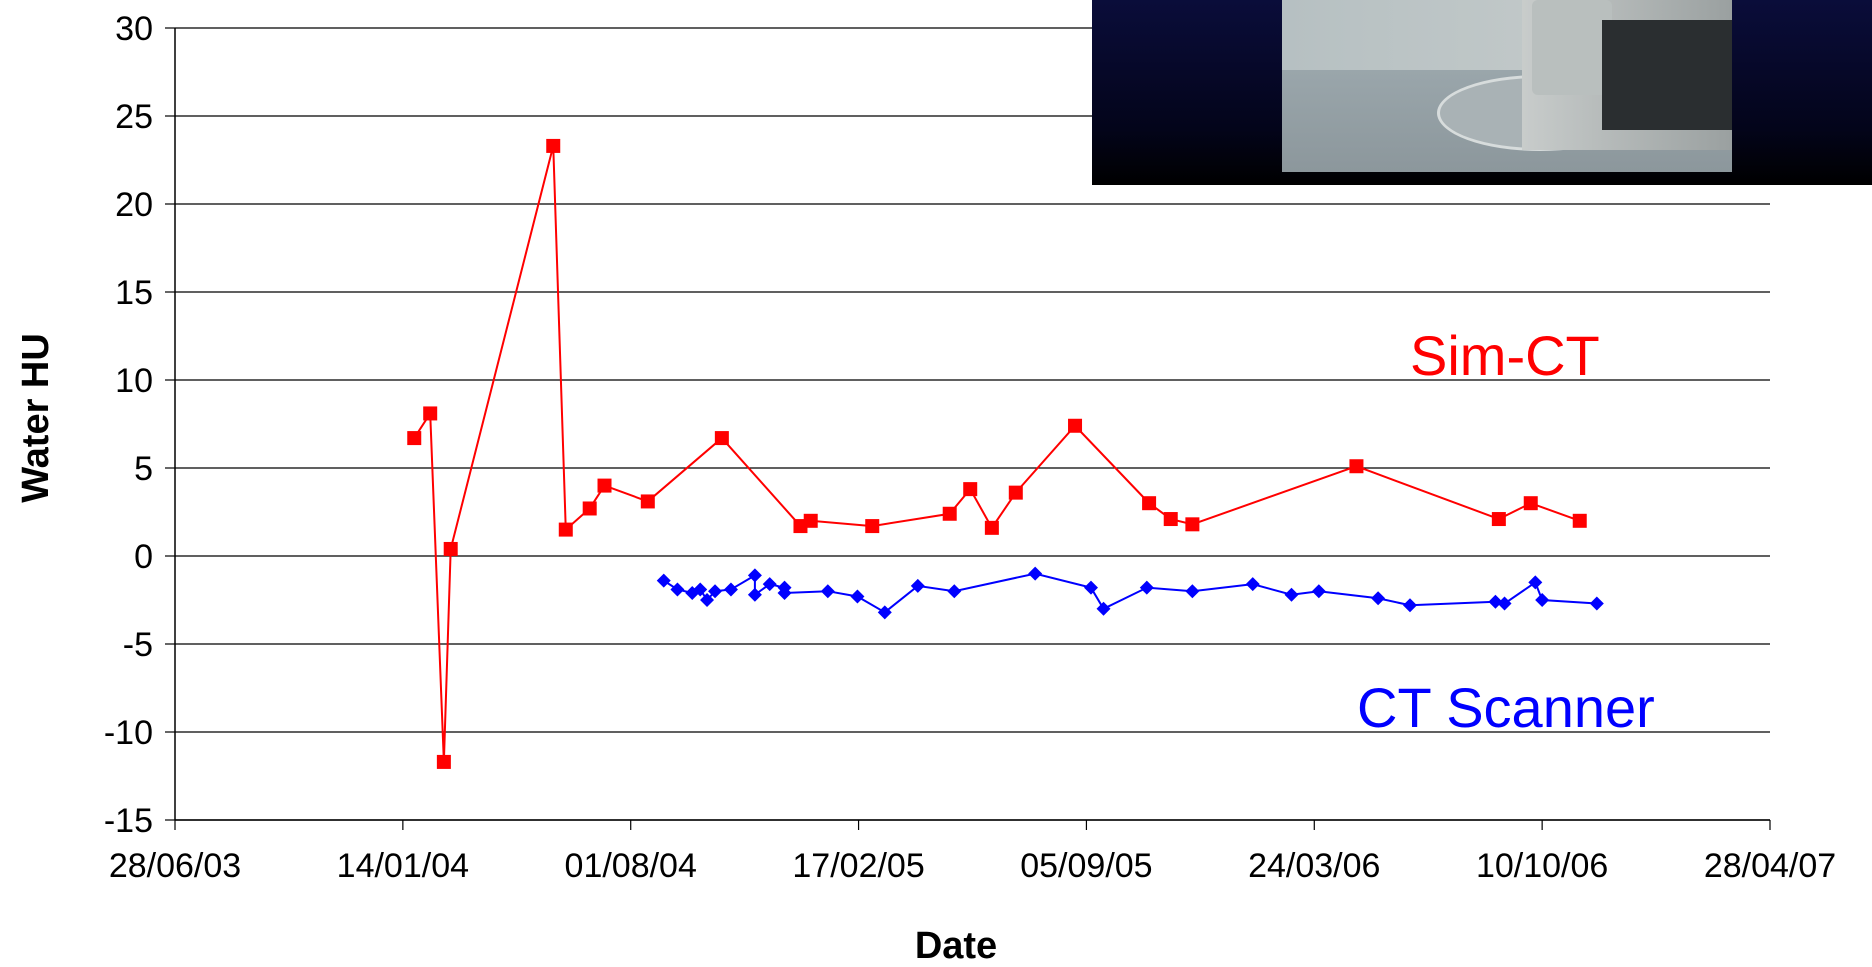  I want to click on ct-room-photo, so click(1507, 86).